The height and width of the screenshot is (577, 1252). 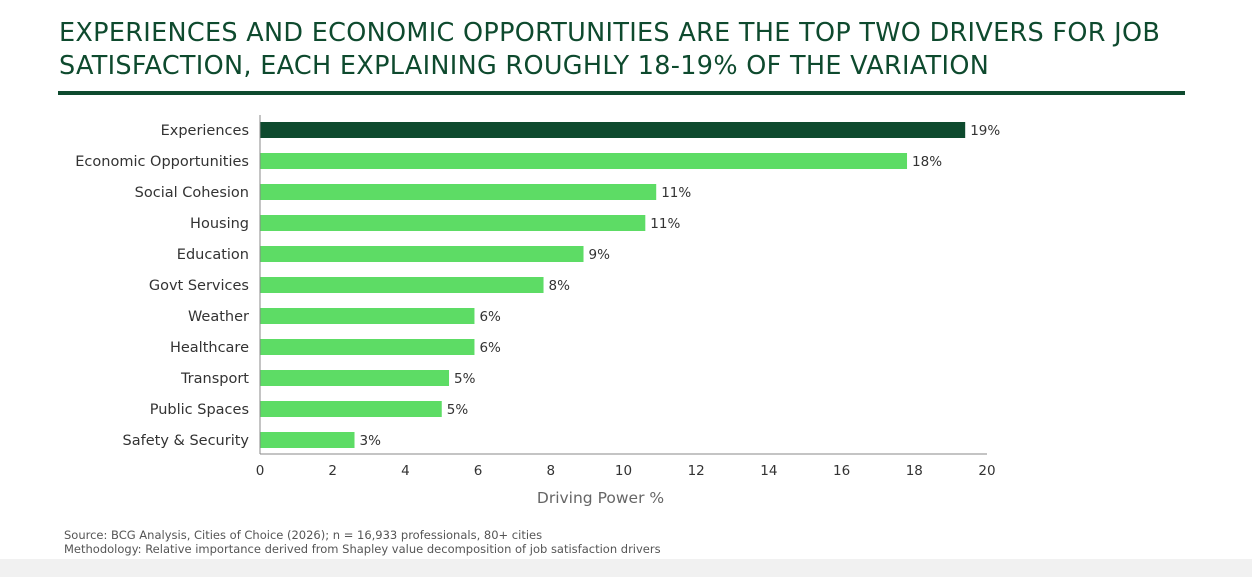 I want to click on category-label: Social Cohesion, so click(x=192, y=193).